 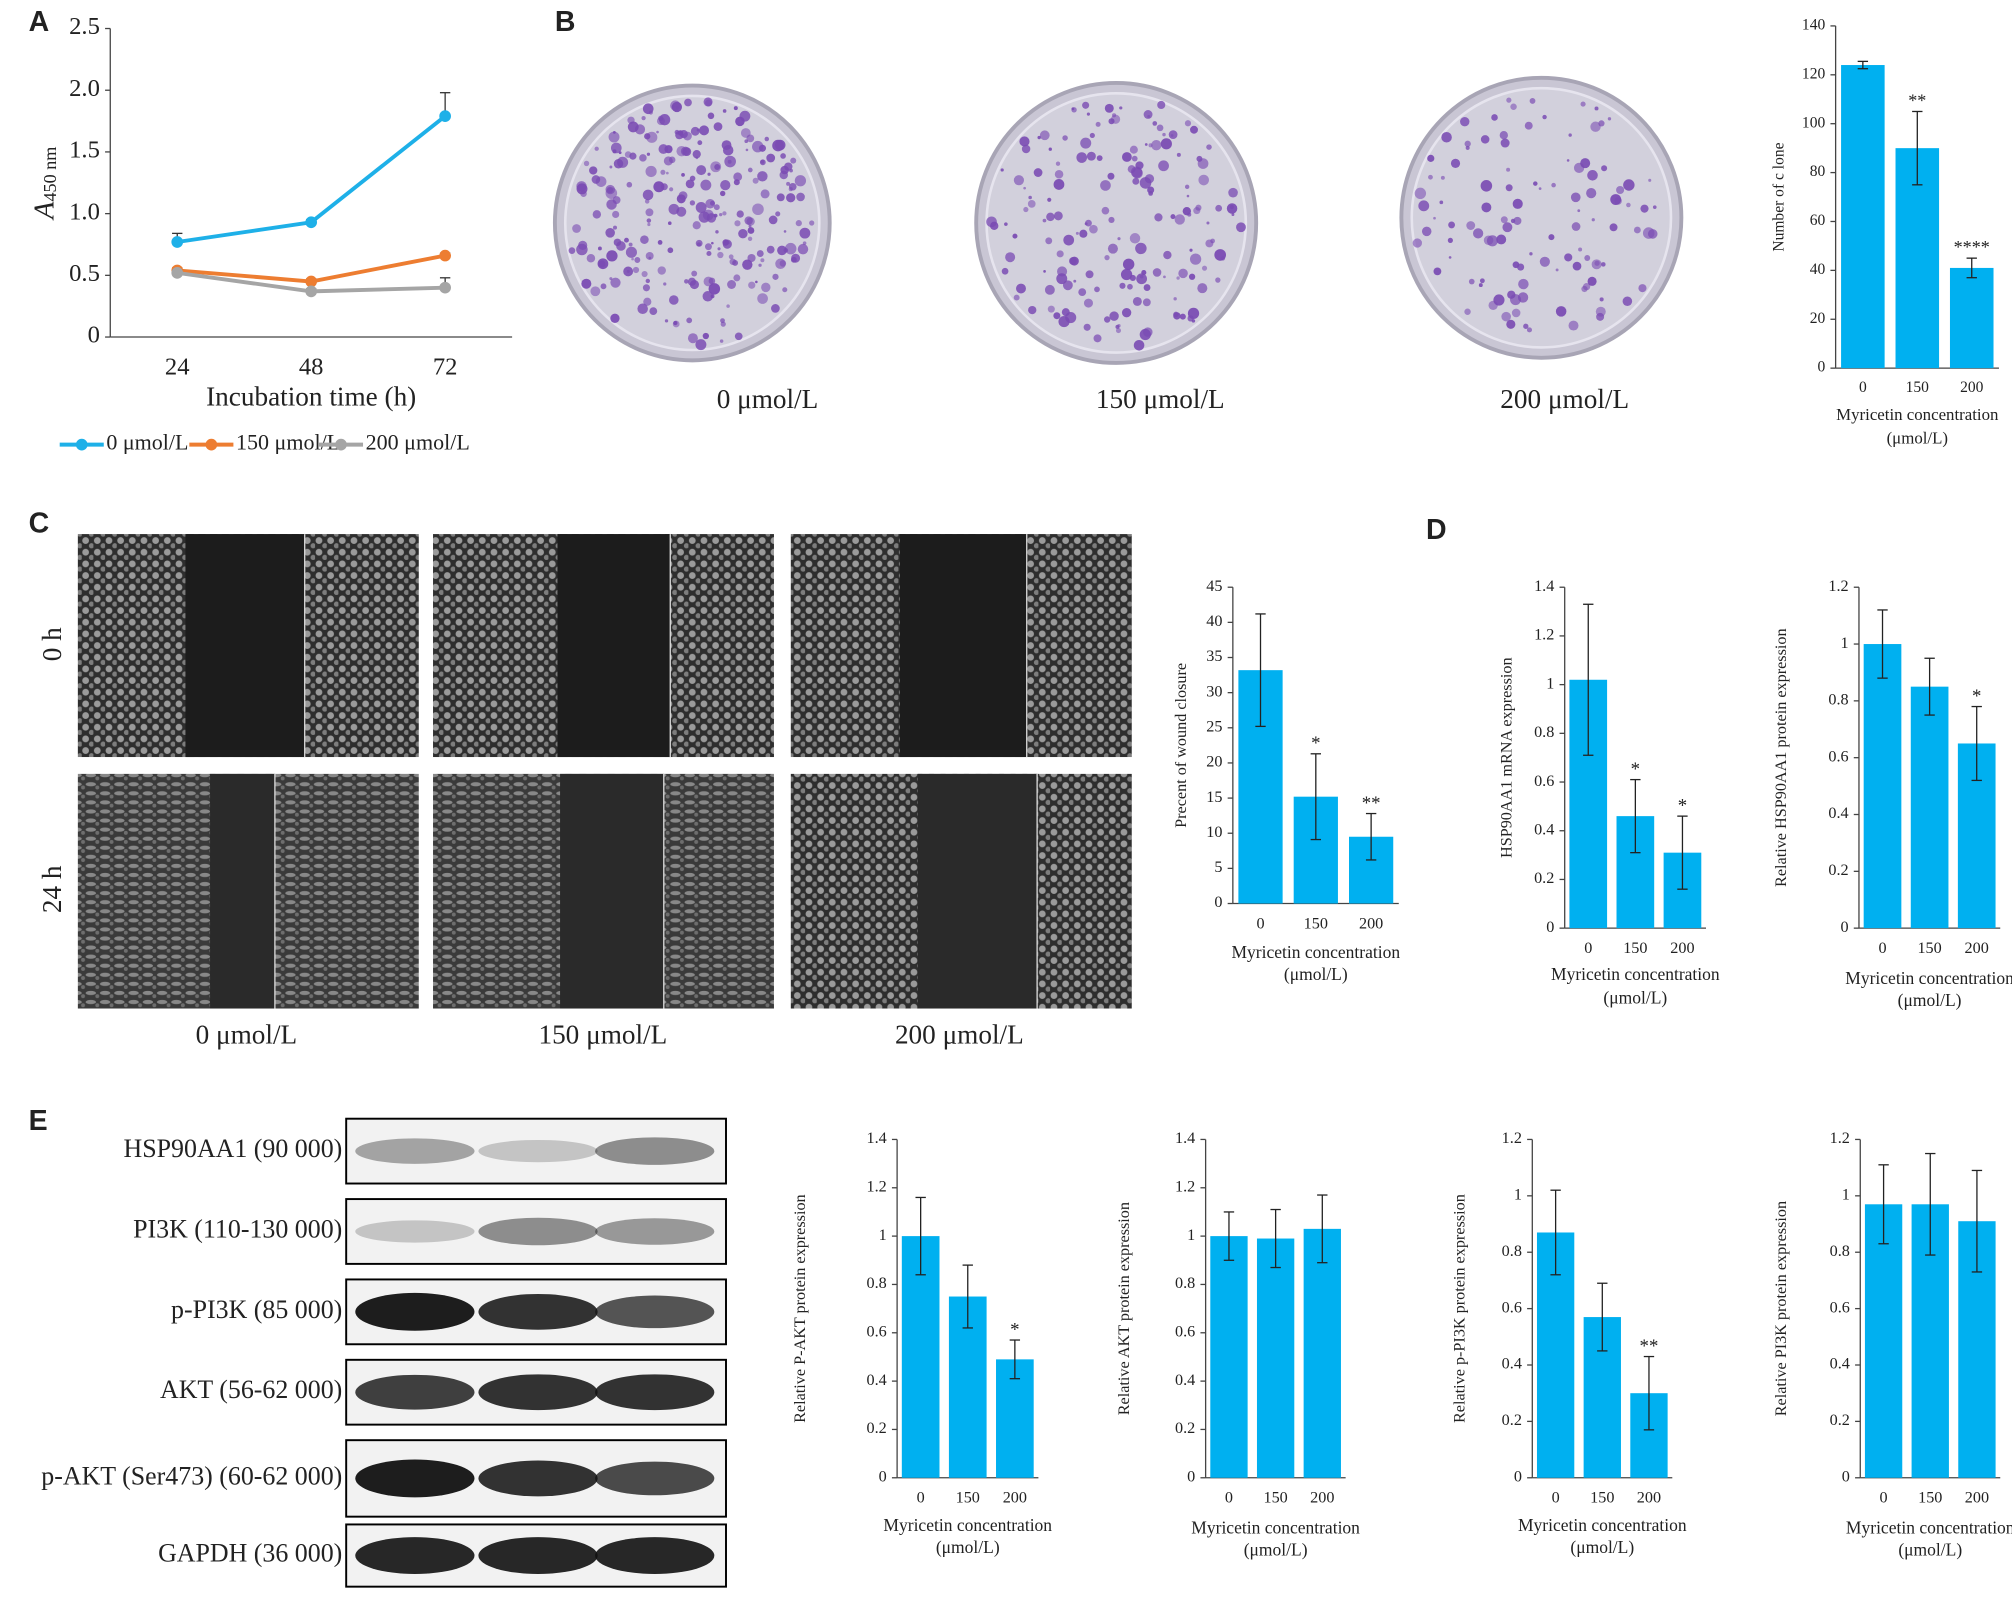 I want to click on y-tick-label: 1.5, so click(x=84, y=150).